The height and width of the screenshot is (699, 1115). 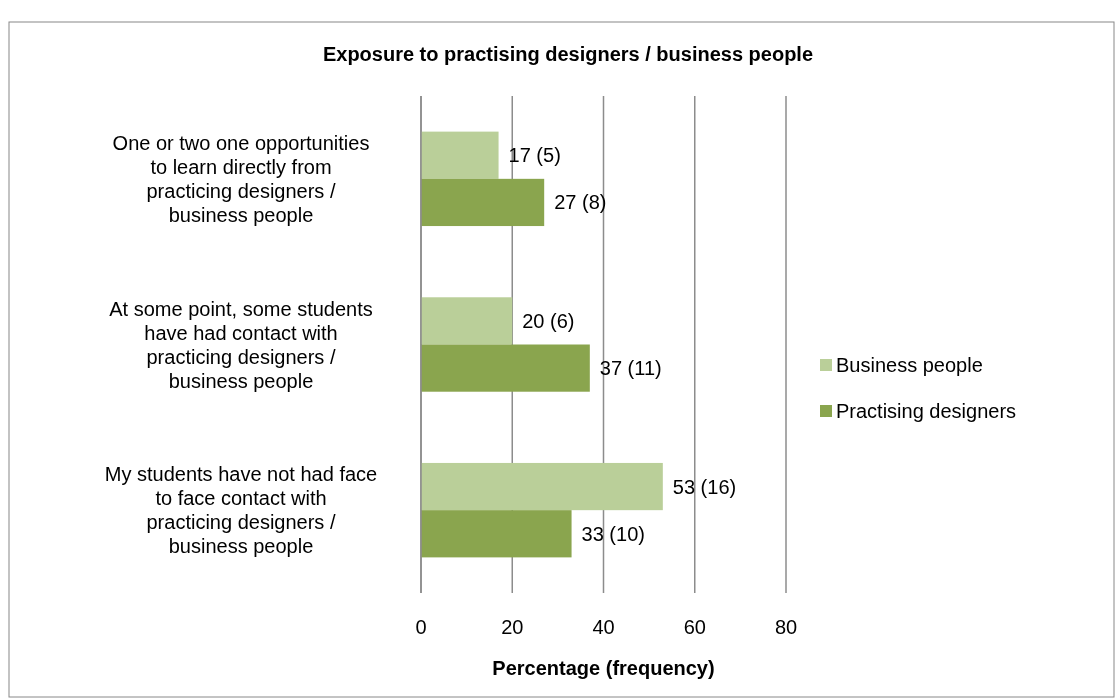 What do you see at coordinates (241, 344) in the screenshot?
I see `y-tick-label: At some point, some students have had contact with practicing designers / business people` at bounding box center [241, 344].